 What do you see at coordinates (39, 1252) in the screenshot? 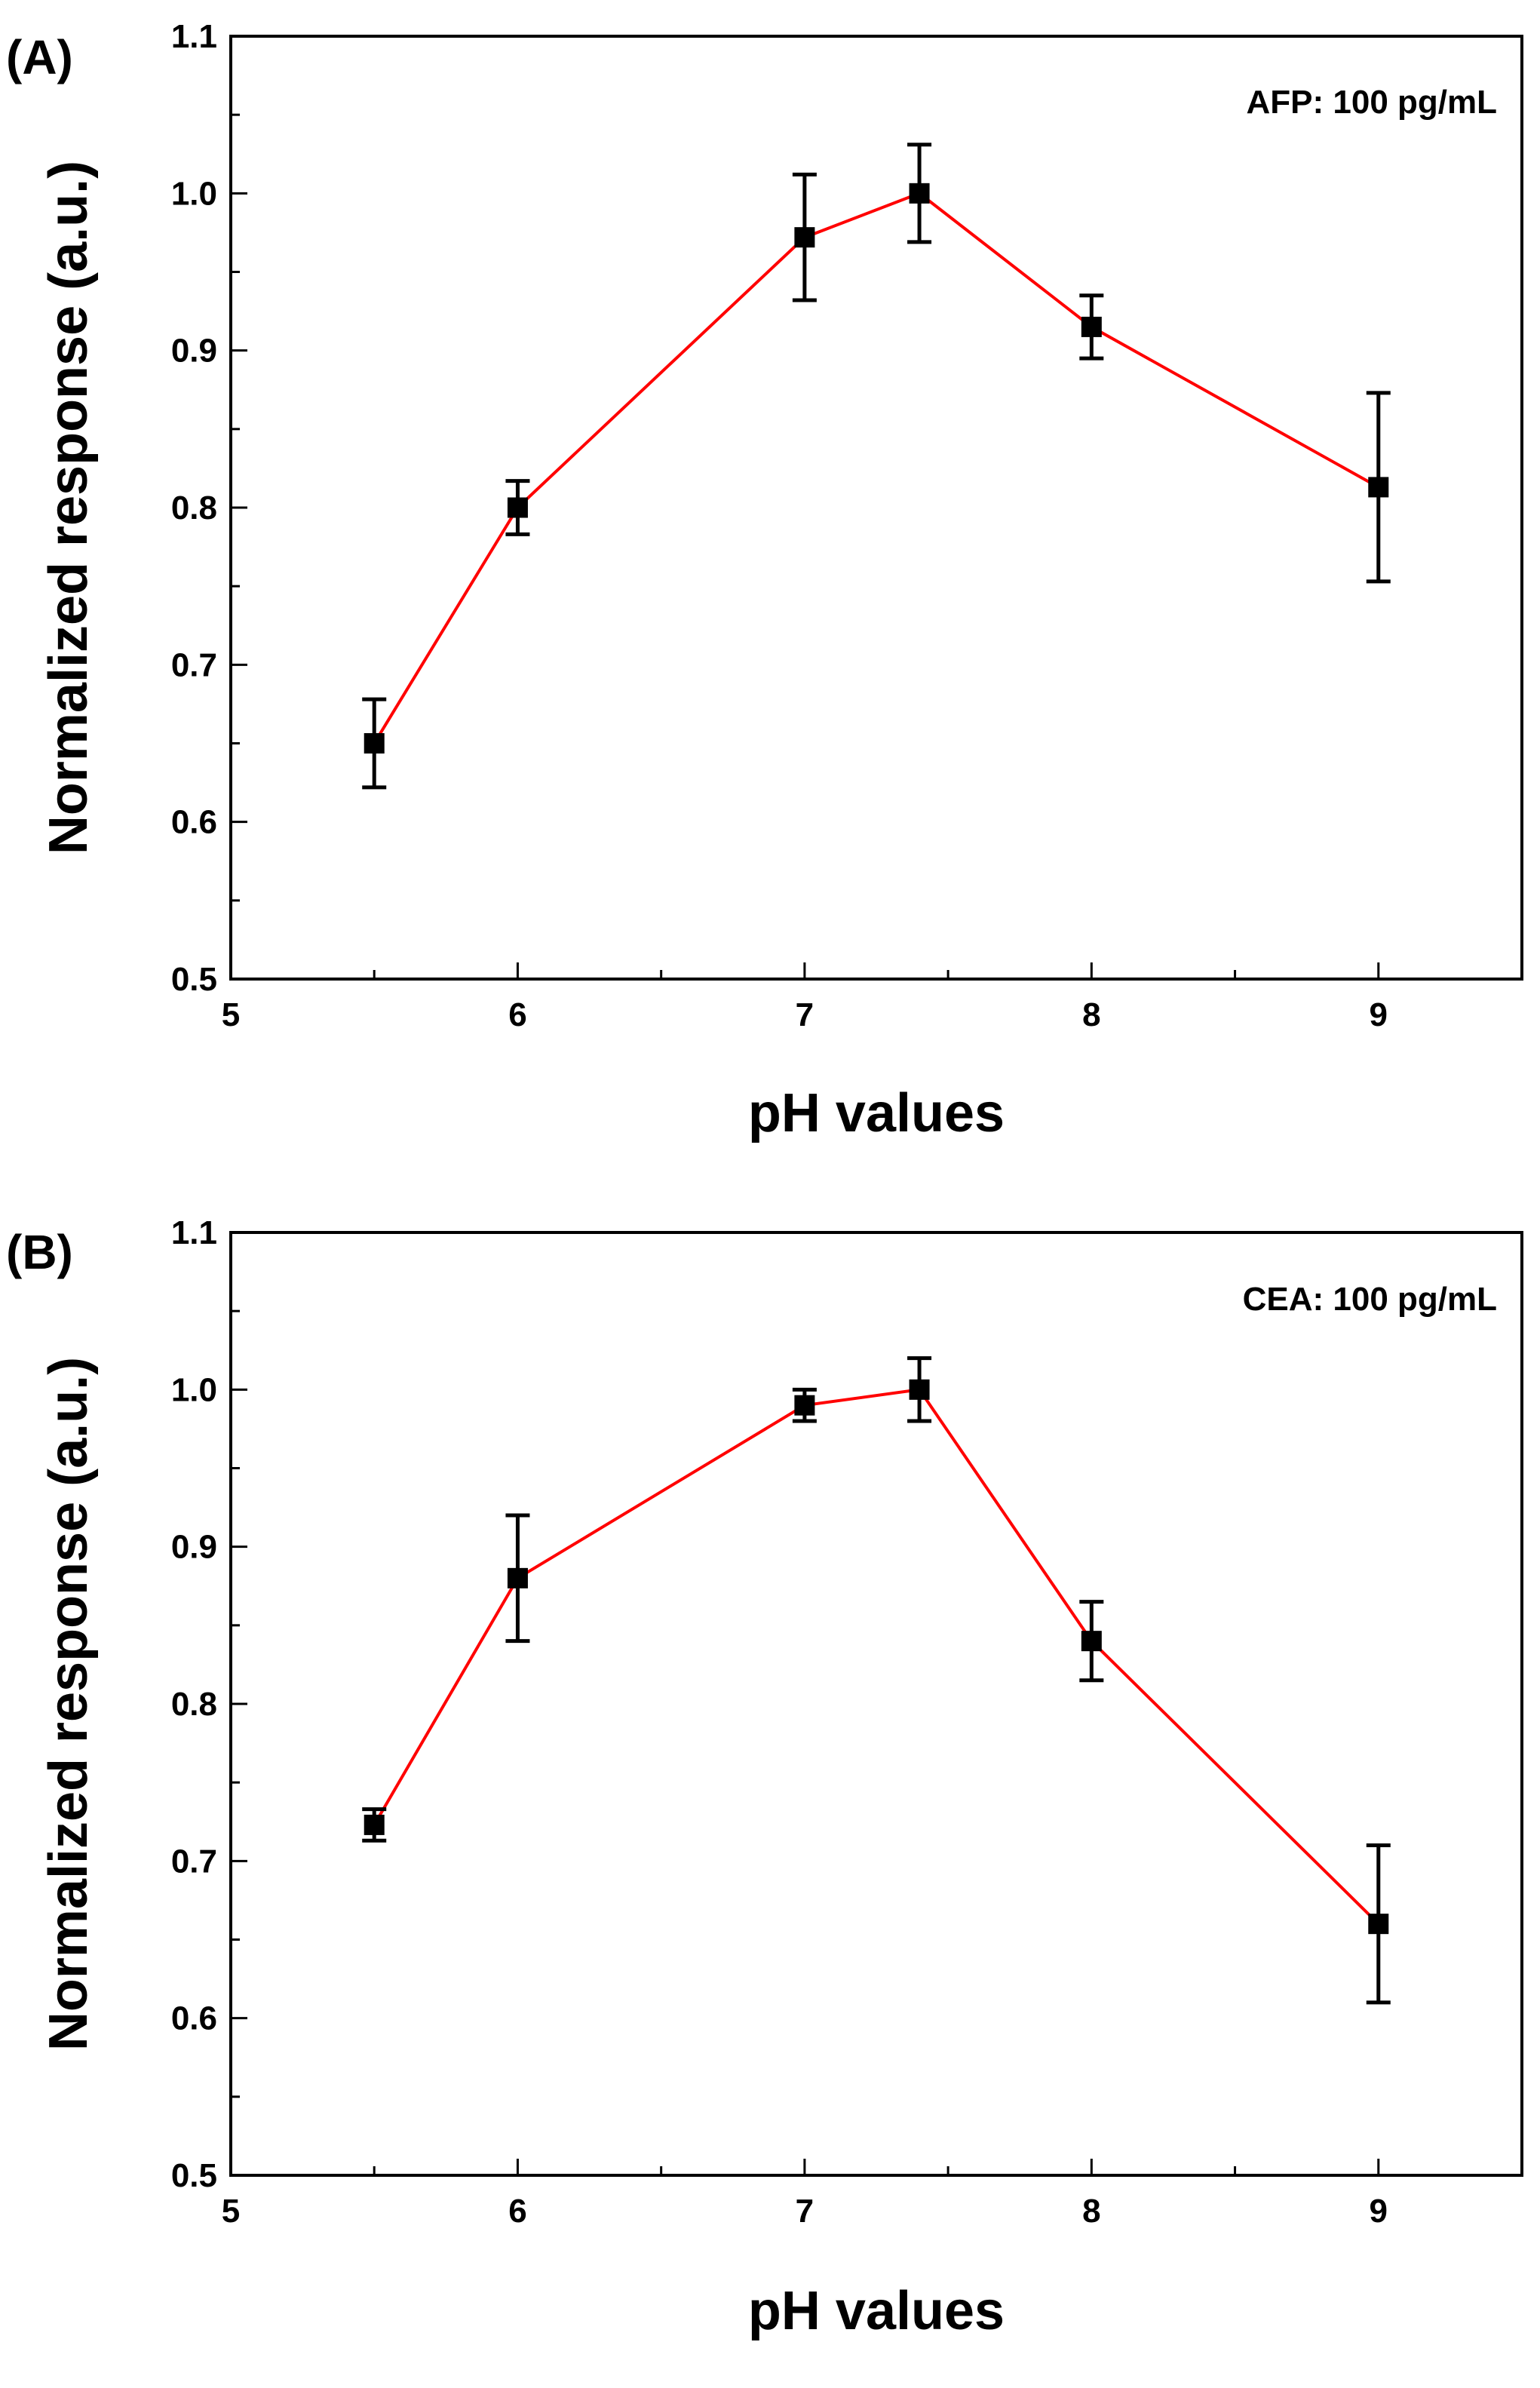
I see `panel-label: (B)` at bounding box center [39, 1252].